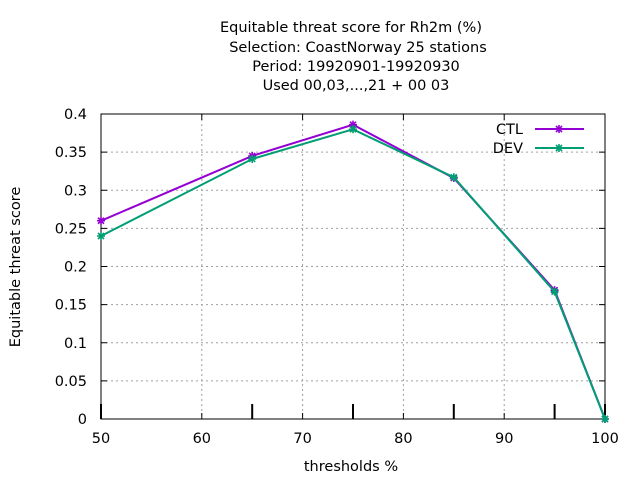 Image resolution: width=640 pixels, height=480 pixels. Describe the element at coordinates (605, 439) in the screenshot. I see `x-tick-label: 100` at that location.